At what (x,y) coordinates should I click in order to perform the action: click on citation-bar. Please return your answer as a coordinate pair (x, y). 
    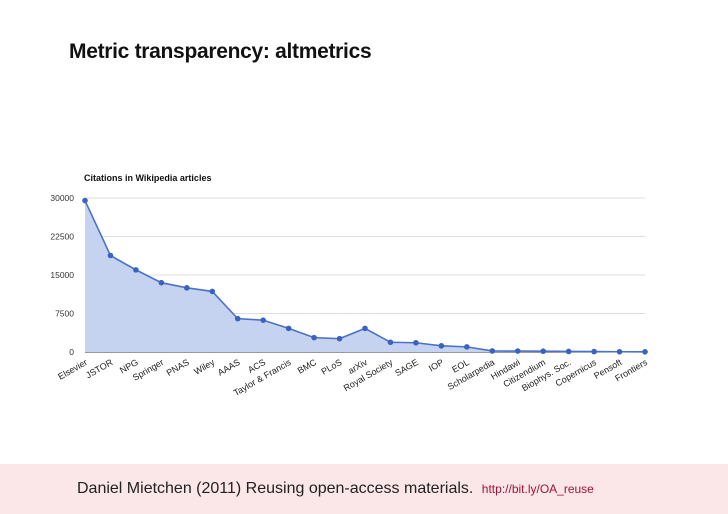
    Looking at the image, I should click on (364, 489).